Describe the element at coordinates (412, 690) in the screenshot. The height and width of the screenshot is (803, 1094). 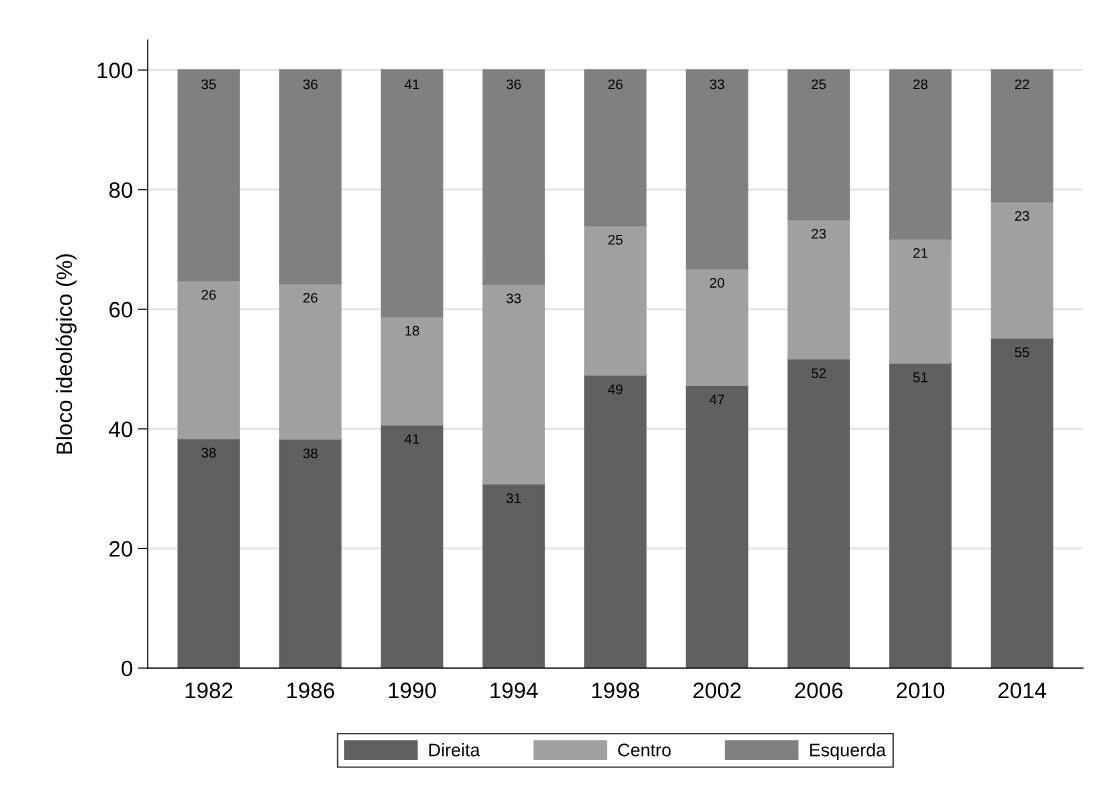
I see `x-tick-label: 1990` at that location.